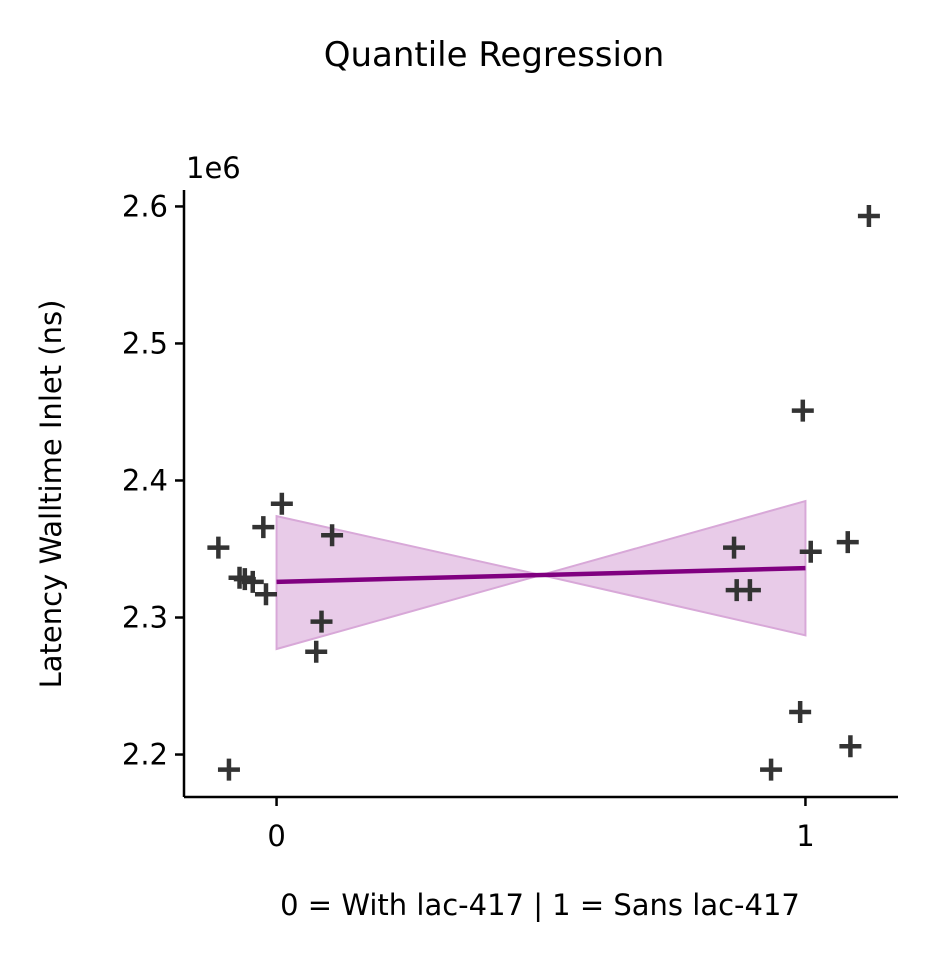 This screenshot has width=943, height=957. I want to click on chart-title: Quantile Regression, so click(494, 55).